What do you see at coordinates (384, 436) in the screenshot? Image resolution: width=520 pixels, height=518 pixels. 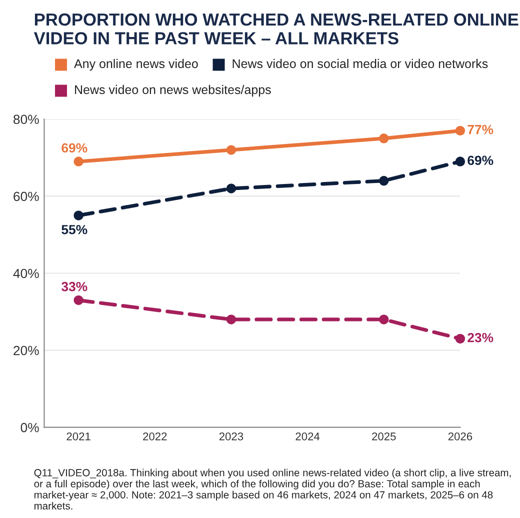 I see `x-tick-label: 2025` at bounding box center [384, 436].